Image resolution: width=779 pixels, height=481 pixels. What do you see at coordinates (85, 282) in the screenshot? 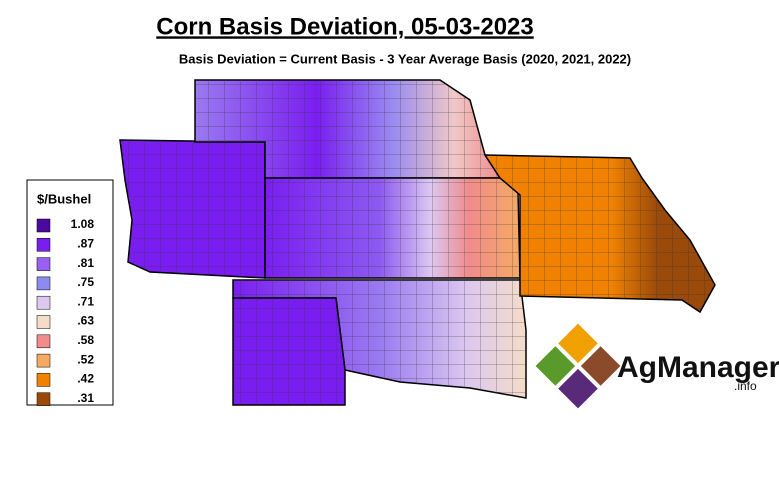
I see `legend-label: .75` at bounding box center [85, 282].